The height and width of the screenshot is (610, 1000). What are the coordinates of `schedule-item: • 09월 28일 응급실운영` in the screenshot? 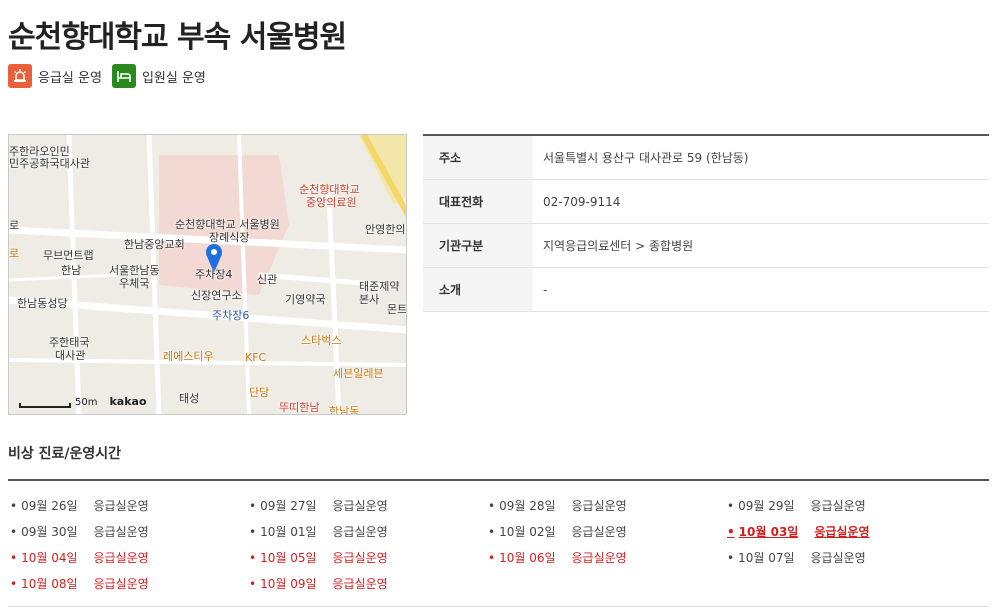 It's located at (605, 506).